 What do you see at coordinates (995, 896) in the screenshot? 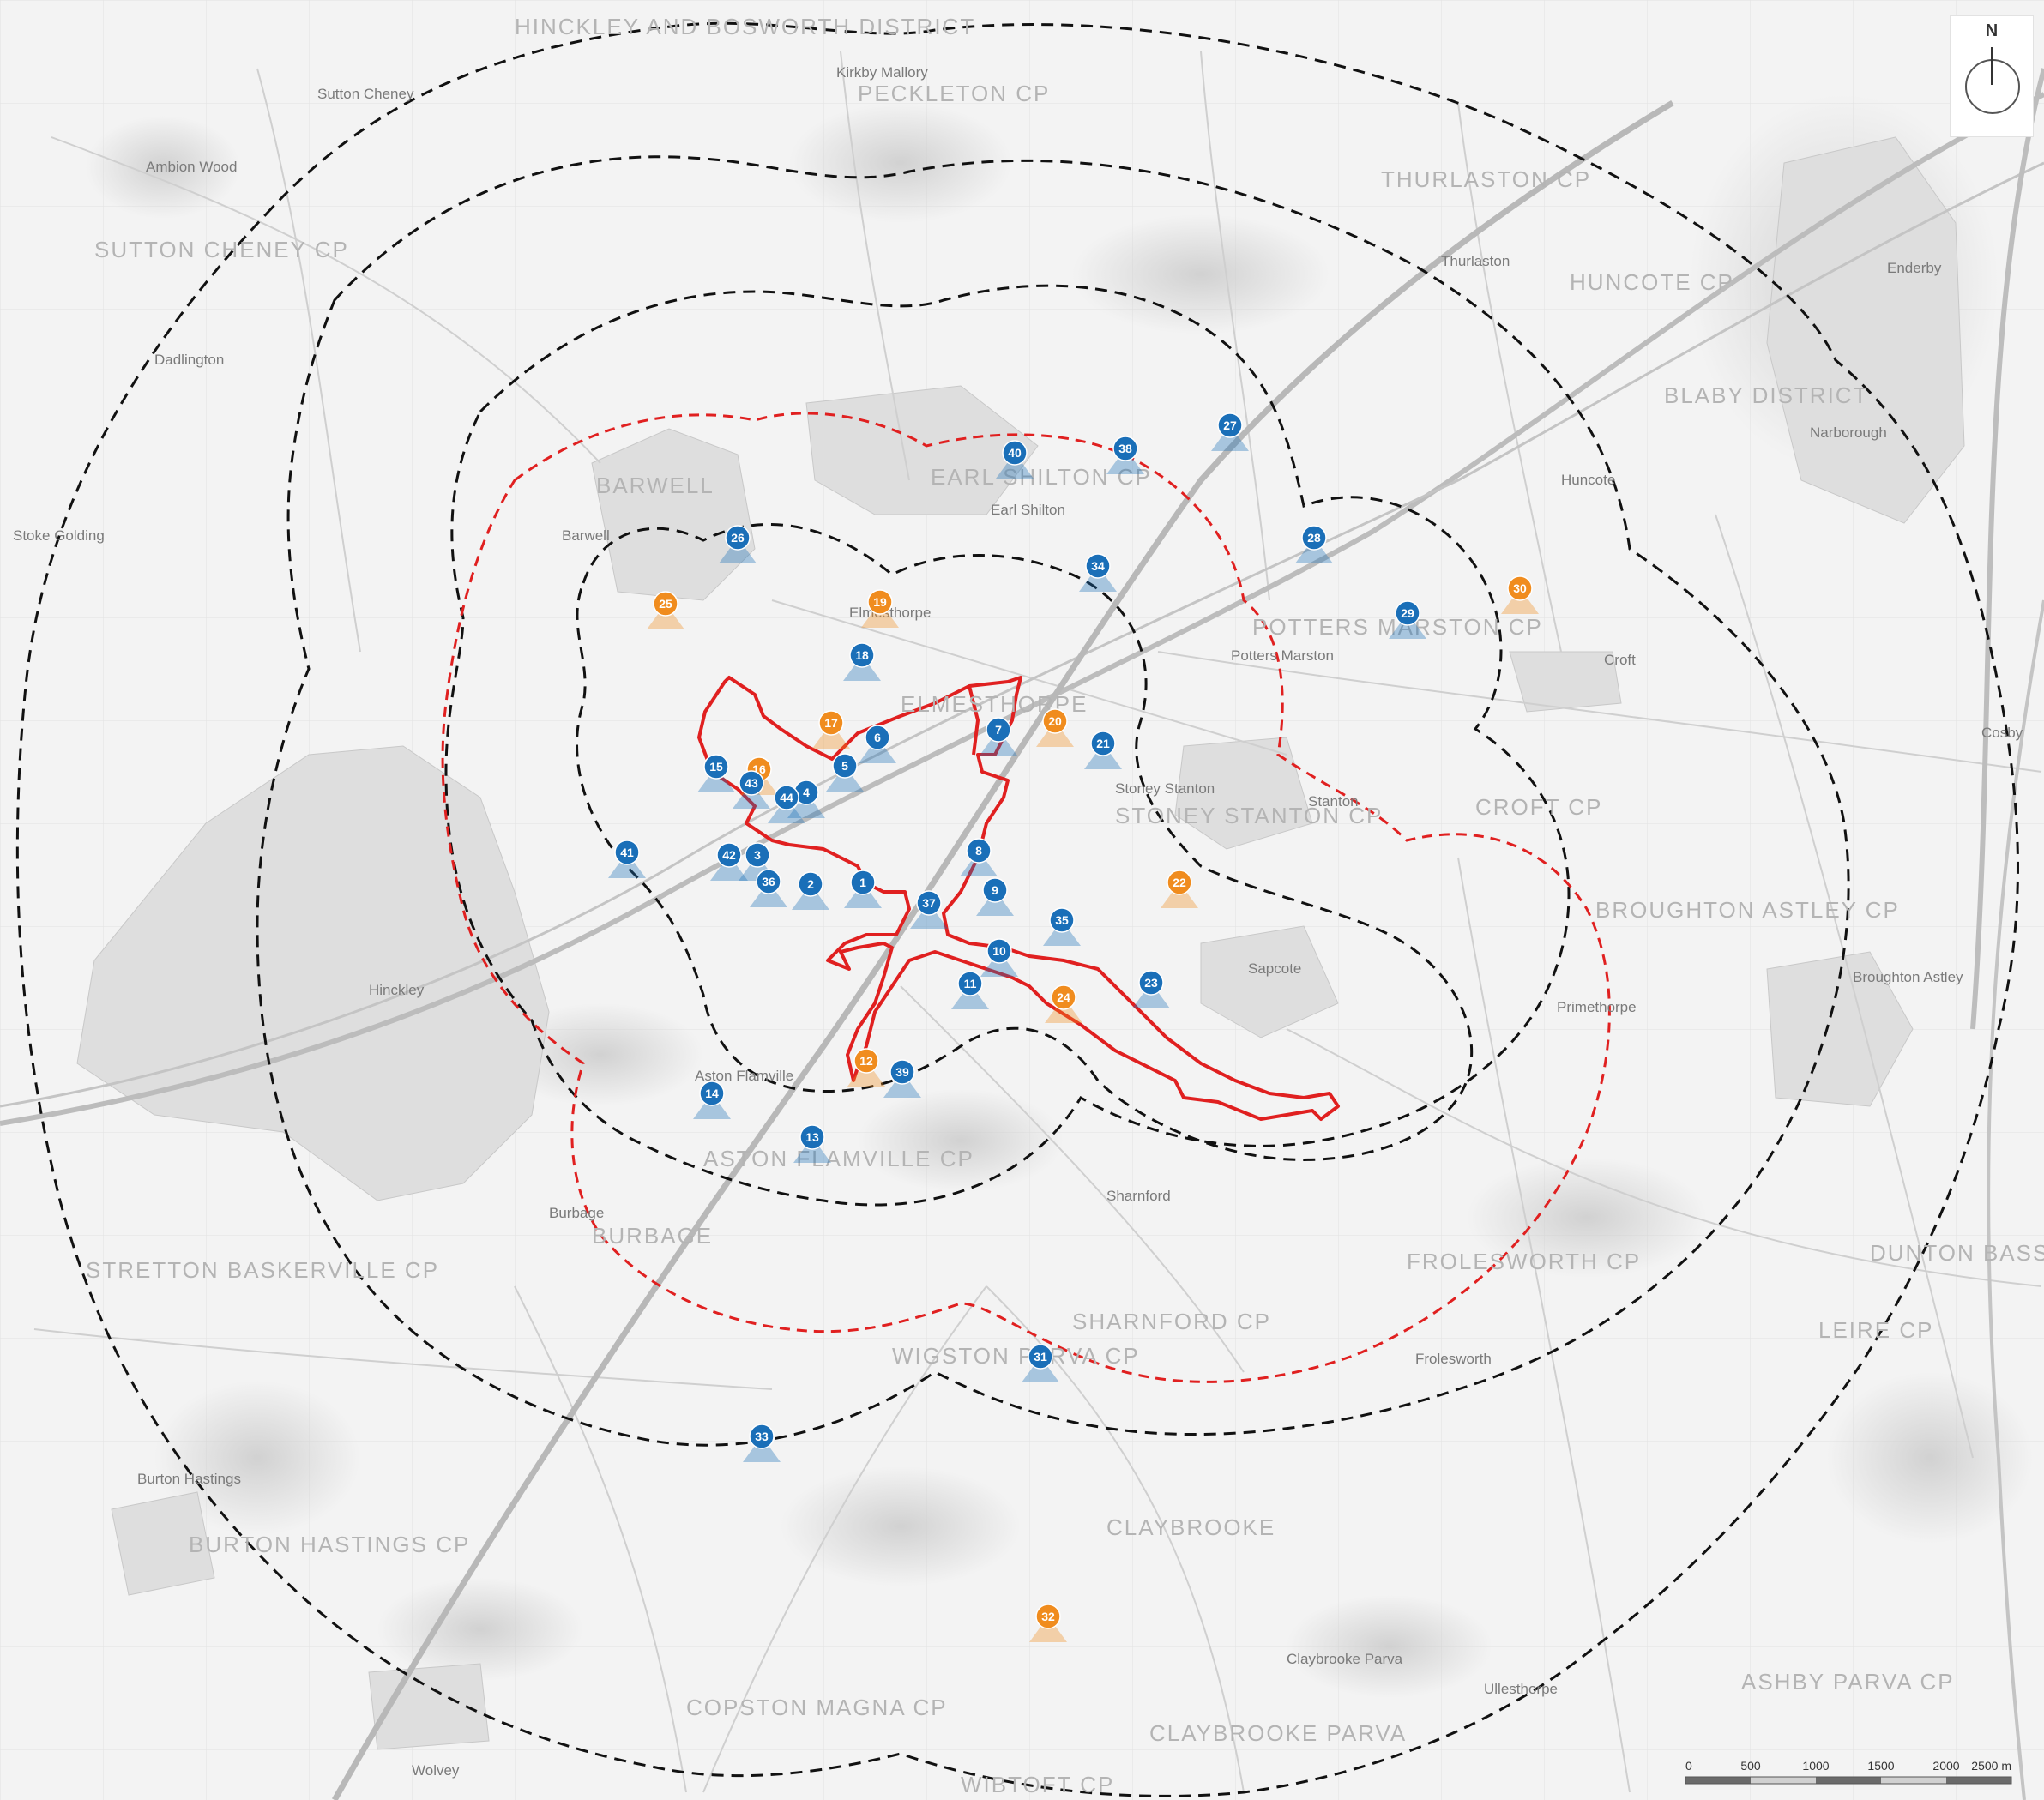
I see `viewpoint-9: 9` at bounding box center [995, 896].